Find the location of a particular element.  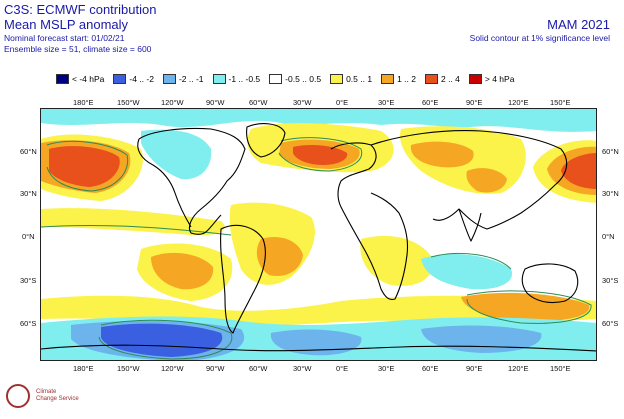

lat-label-left: 60°N is located at coordinates (28, 151).